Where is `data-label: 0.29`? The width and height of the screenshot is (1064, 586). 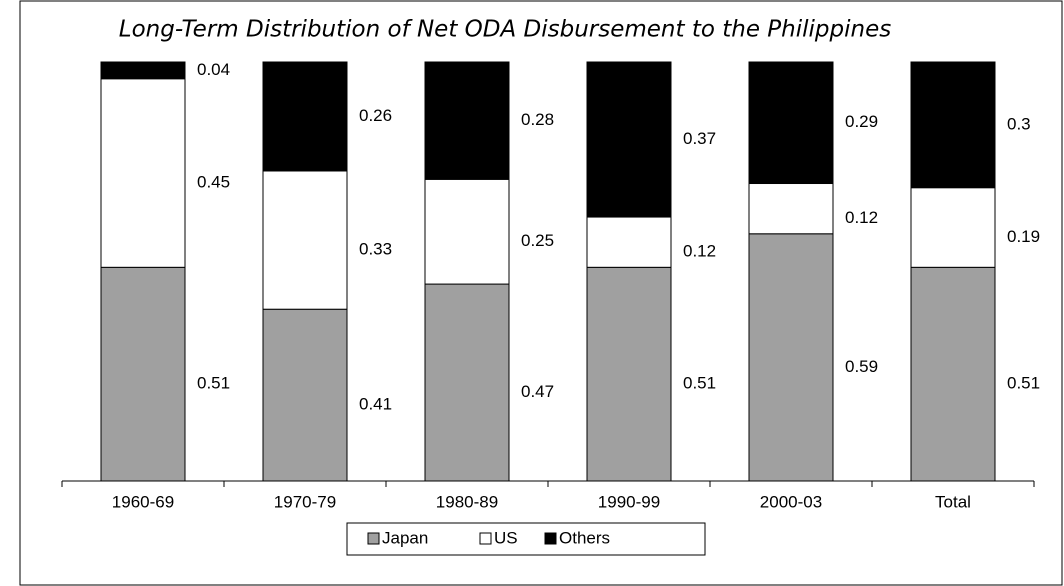 data-label: 0.29 is located at coordinates (861, 121).